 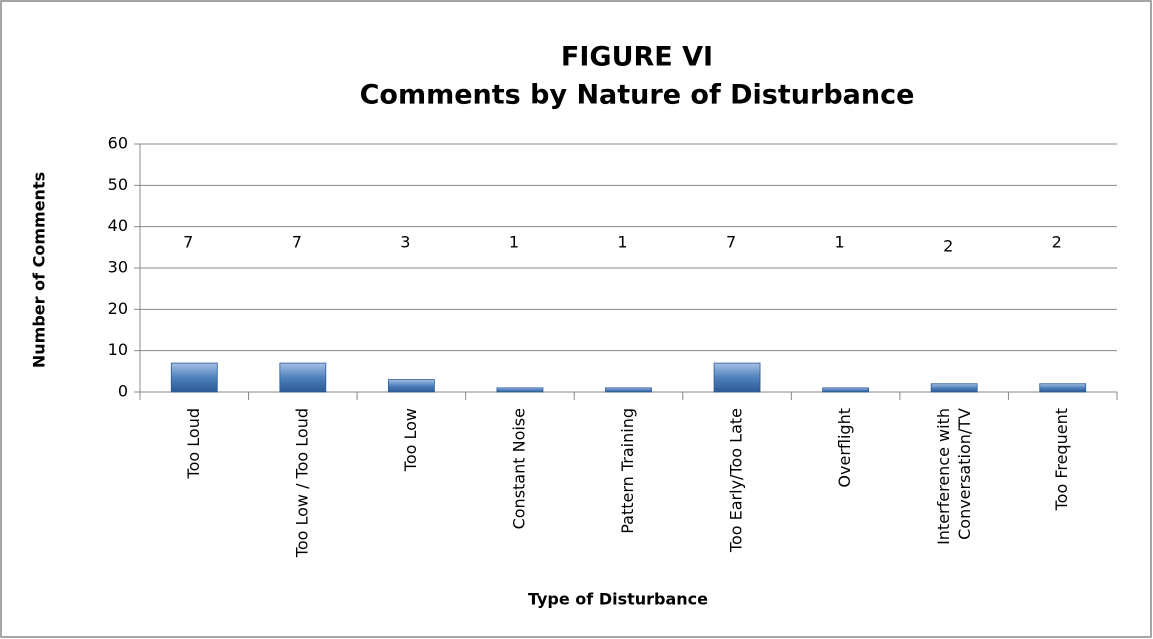 What do you see at coordinates (39, 270) in the screenshot?
I see `y-axis-title: Number of Comments` at bounding box center [39, 270].